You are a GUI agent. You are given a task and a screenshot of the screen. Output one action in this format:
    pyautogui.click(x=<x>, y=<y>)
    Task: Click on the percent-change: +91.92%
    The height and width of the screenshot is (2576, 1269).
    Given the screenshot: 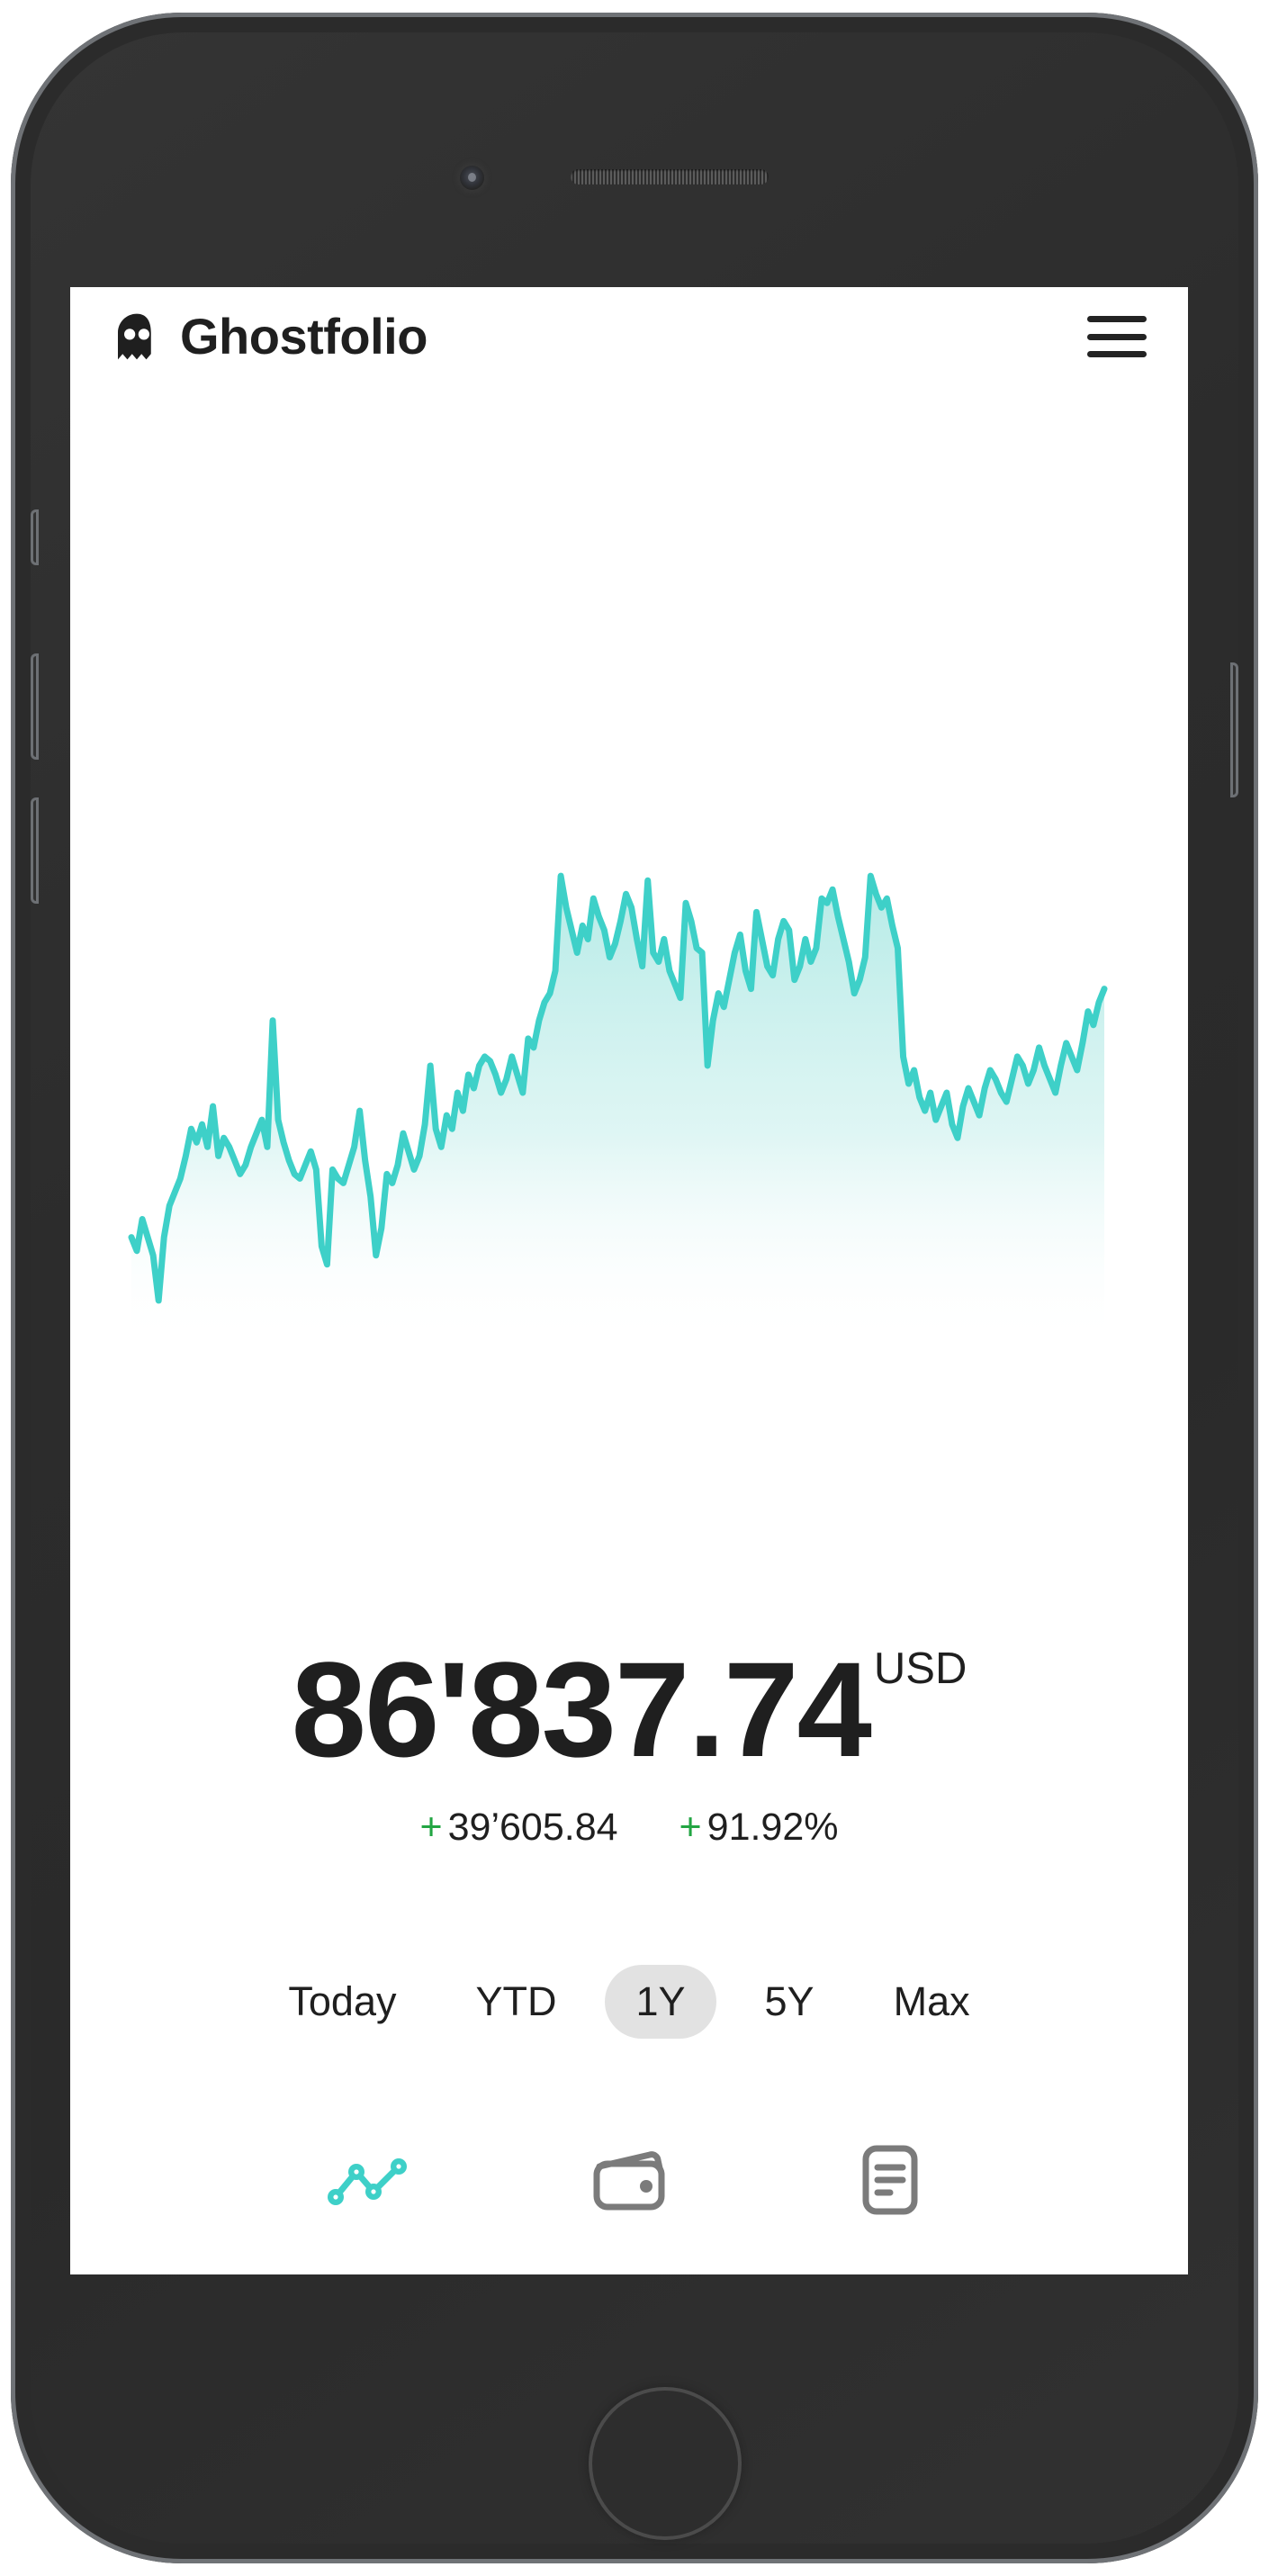 What is the action you would take?
    pyautogui.click(x=759, y=1828)
    